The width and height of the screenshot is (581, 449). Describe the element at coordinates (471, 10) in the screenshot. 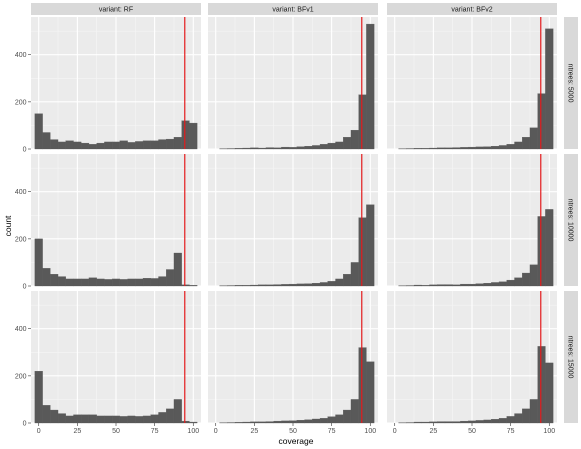

I see `column-strip-label: variant: BFv2` at that location.